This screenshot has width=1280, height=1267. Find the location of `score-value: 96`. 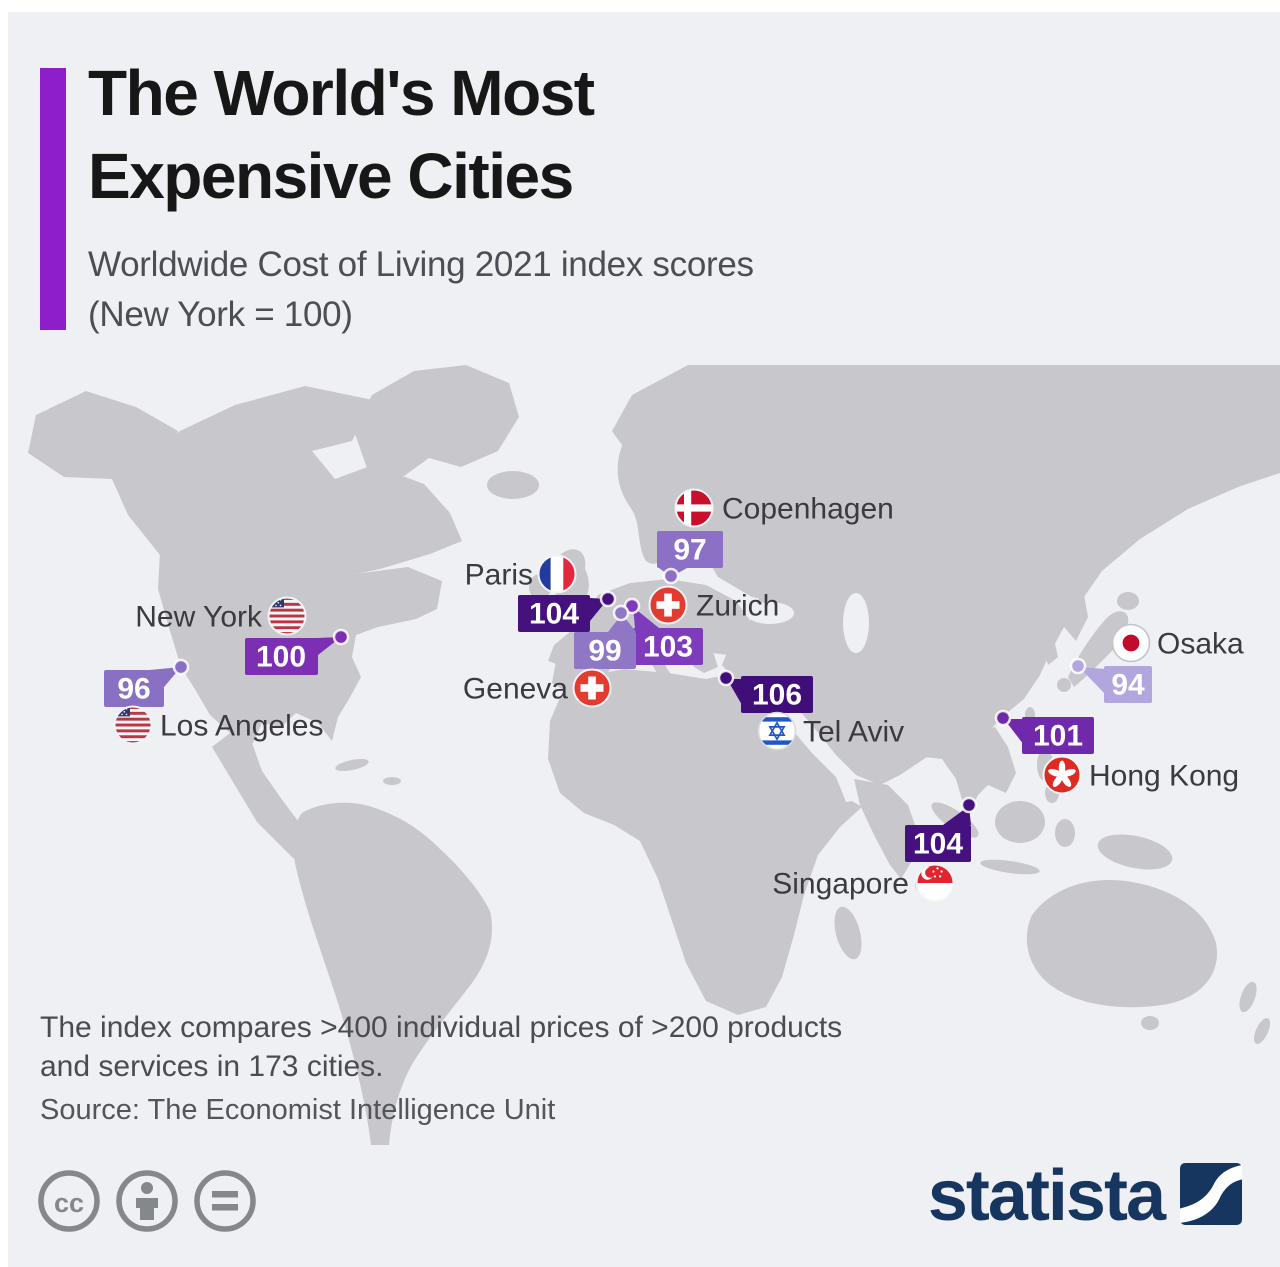

score-value: 96 is located at coordinates (133, 689).